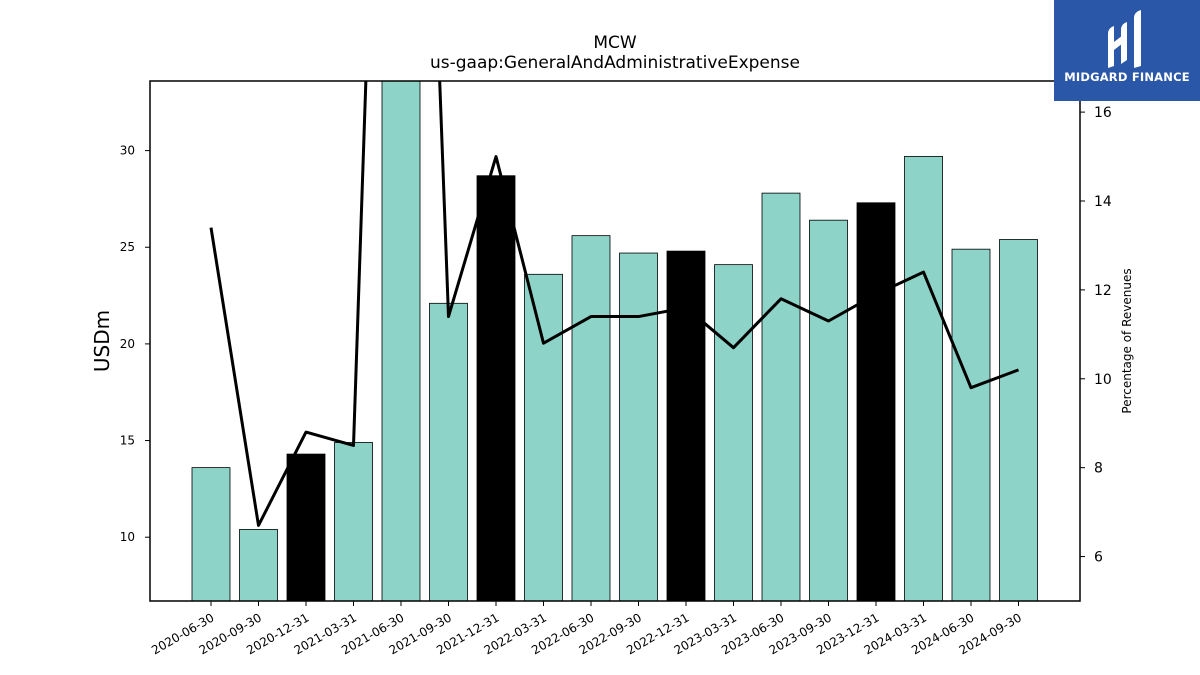 This screenshot has width=1200, height=675. Describe the element at coordinates (1098, 558) in the screenshot. I see `y-right-tick-label-6: 6` at that location.